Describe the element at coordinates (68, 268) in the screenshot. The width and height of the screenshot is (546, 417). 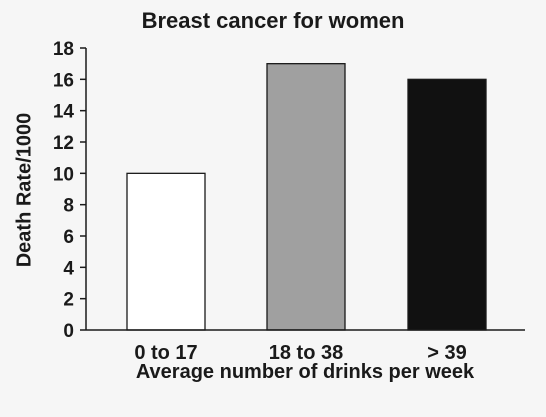
I see `y-tick-label: 4` at that location.